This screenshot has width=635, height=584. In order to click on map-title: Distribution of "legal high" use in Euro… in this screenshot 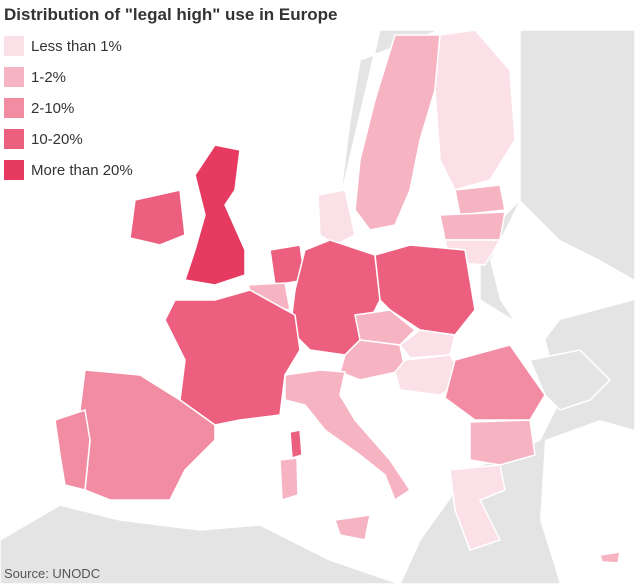, I will do `click(170, 14)`.